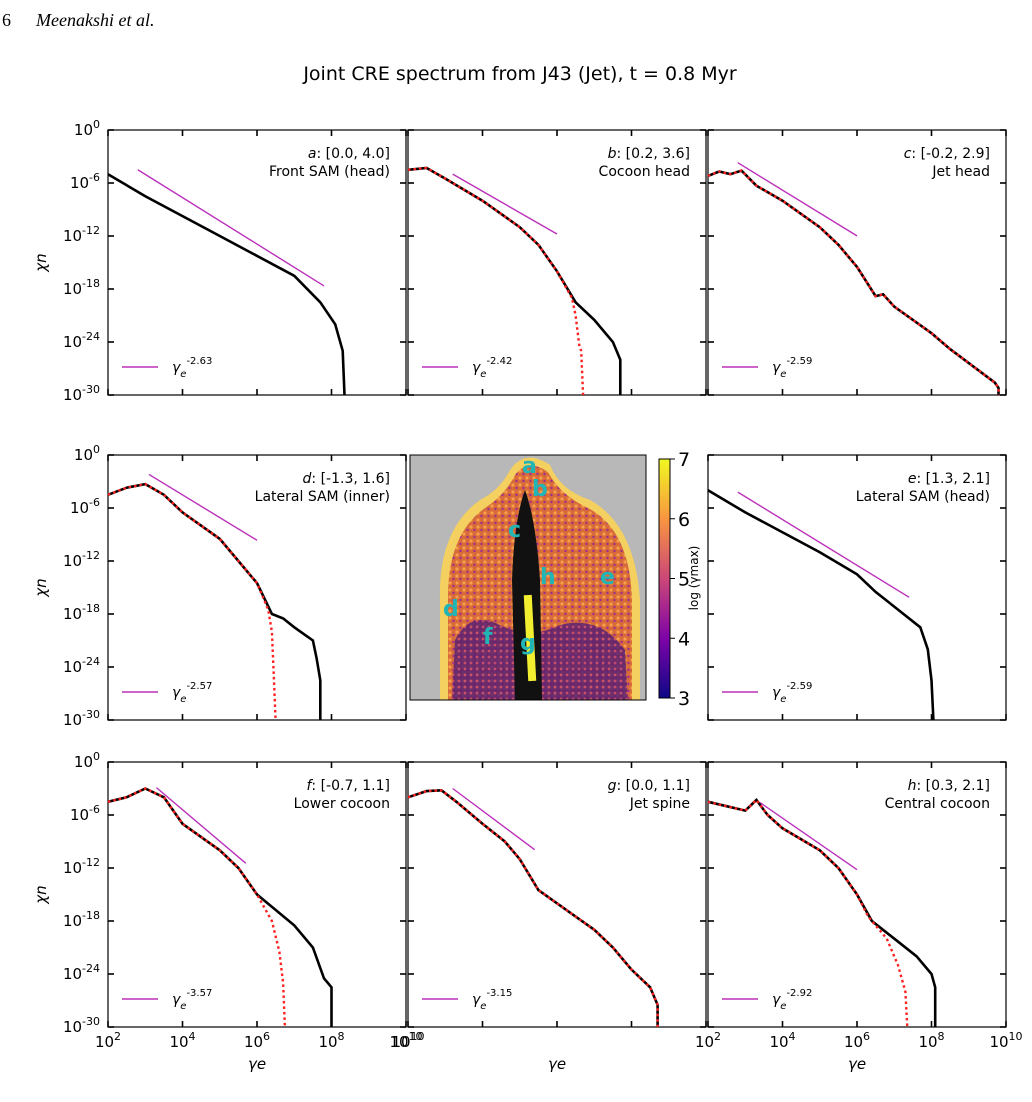 The width and height of the screenshot is (1032, 1102). I want to click on map-label-h: h, so click(548, 577).